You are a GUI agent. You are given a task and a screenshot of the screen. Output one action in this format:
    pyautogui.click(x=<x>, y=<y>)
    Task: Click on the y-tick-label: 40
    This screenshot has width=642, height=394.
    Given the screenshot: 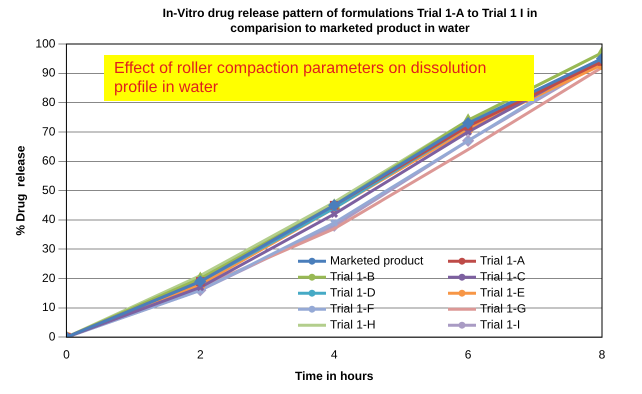 What is the action you would take?
    pyautogui.click(x=49, y=219)
    